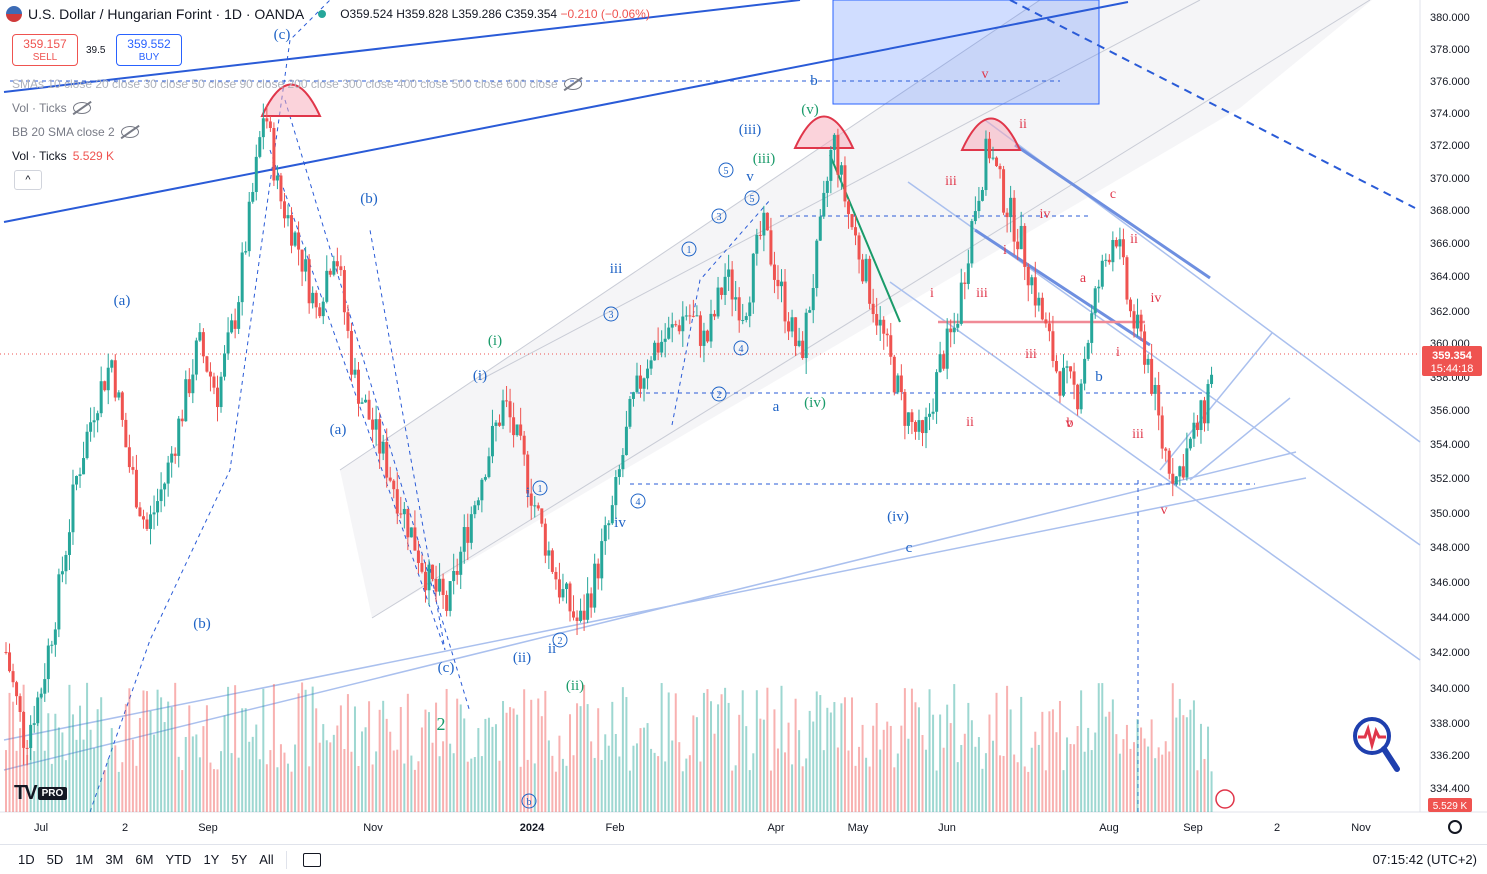 This screenshot has height=874, width=1487. Describe the element at coordinates (41, 828) in the screenshot. I see `time-tick-label: Jul` at that location.